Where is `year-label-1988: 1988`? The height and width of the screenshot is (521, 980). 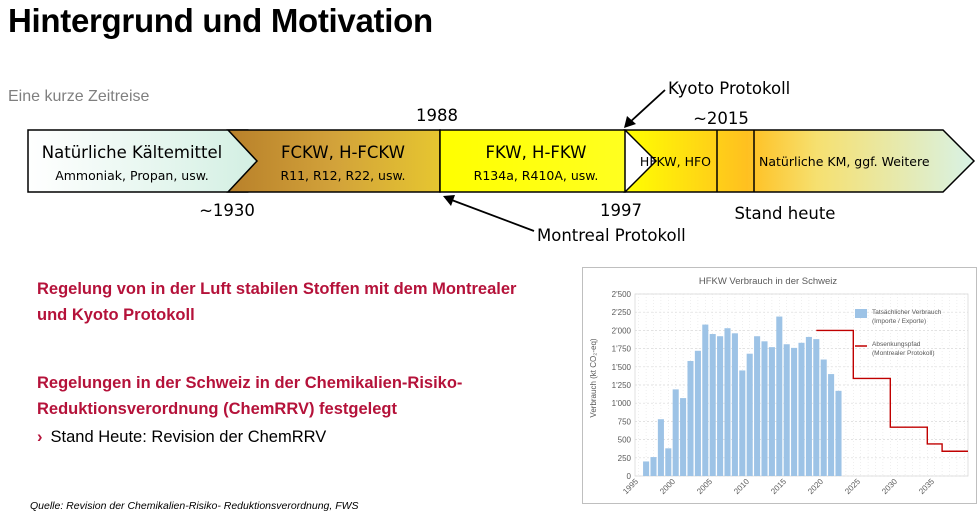
year-label-1988: 1988 is located at coordinates (437, 115).